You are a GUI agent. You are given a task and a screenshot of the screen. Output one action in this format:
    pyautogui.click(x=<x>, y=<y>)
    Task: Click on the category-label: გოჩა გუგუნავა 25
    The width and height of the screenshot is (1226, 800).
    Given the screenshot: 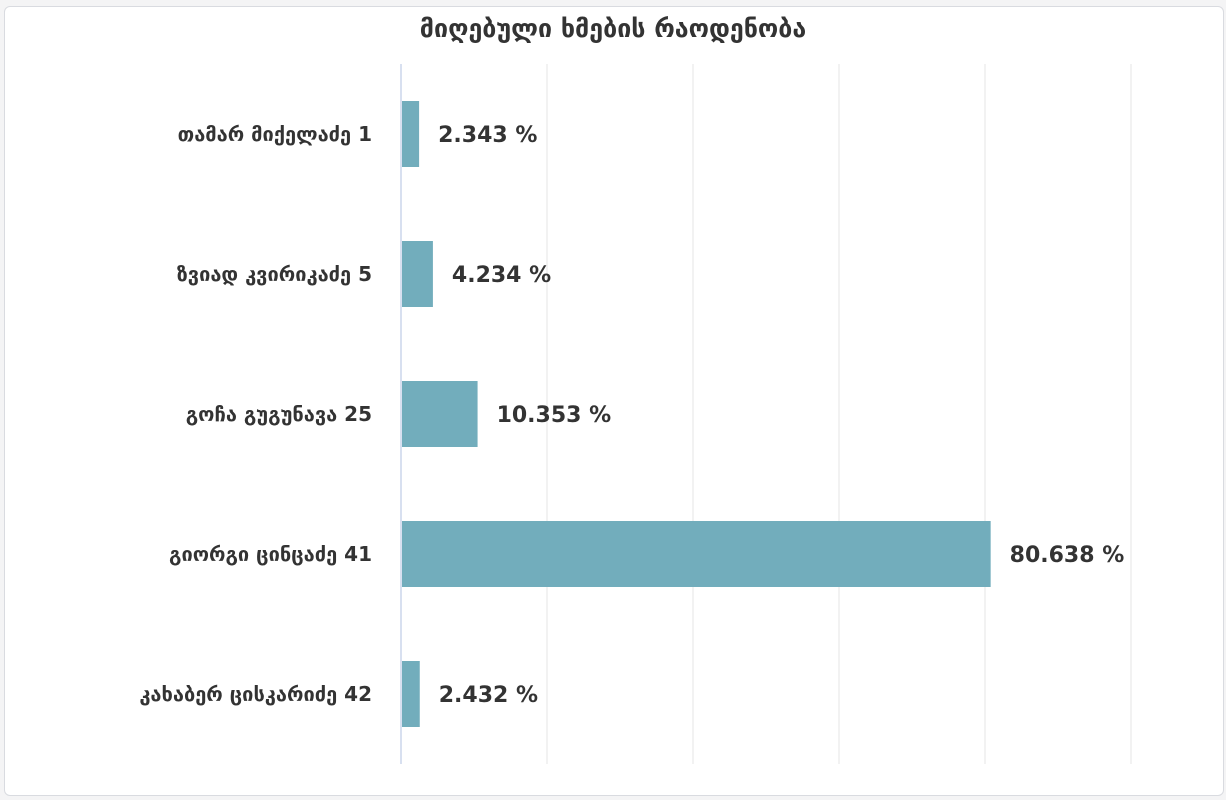 What is the action you would take?
    pyautogui.click(x=279, y=414)
    